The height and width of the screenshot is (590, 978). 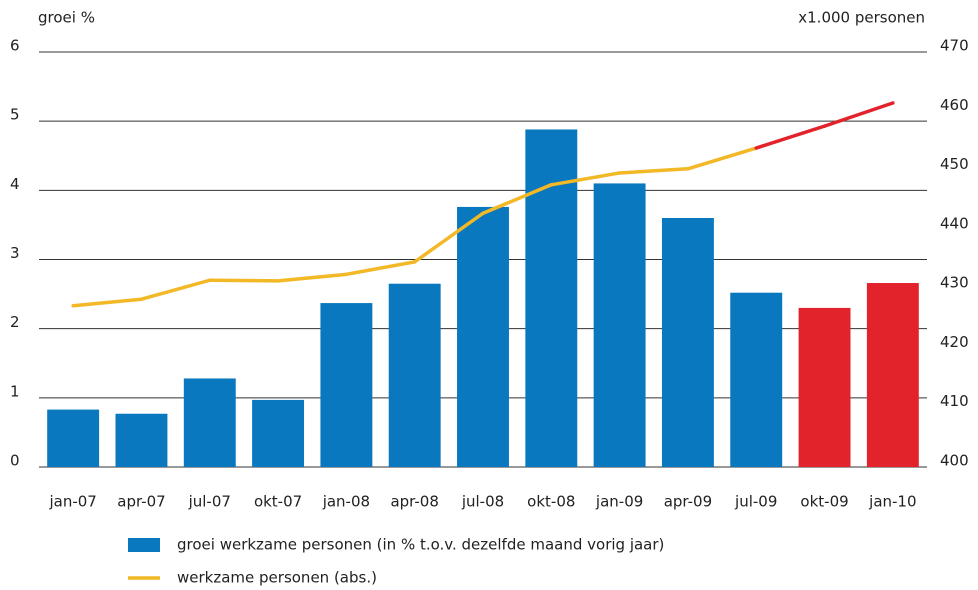 What do you see at coordinates (551, 502) in the screenshot?
I see `x-tick-label: okt-08` at bounding box center [551, 502].